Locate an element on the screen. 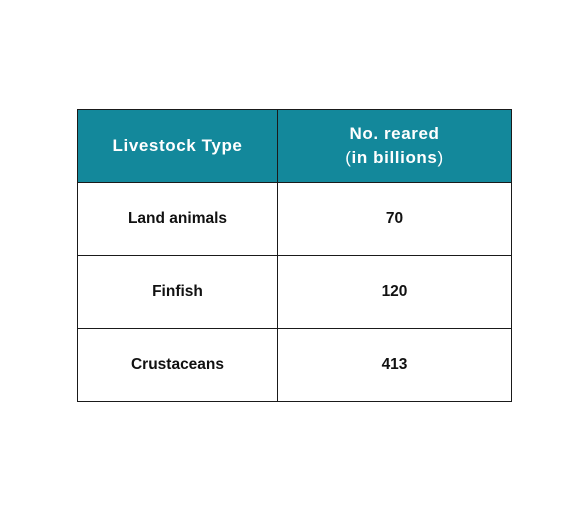 This screenshot has width=588, height=526. header-livestock-type-label: Livestock Type is located at coordinates (177, 145).